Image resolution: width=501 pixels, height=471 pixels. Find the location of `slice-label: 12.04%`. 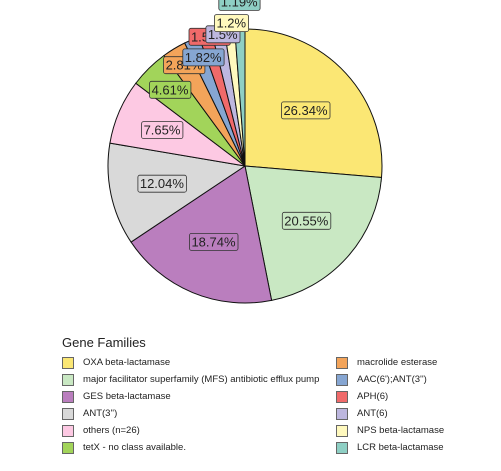

slice-label: 12.04% is located at coordinates (162, 183).